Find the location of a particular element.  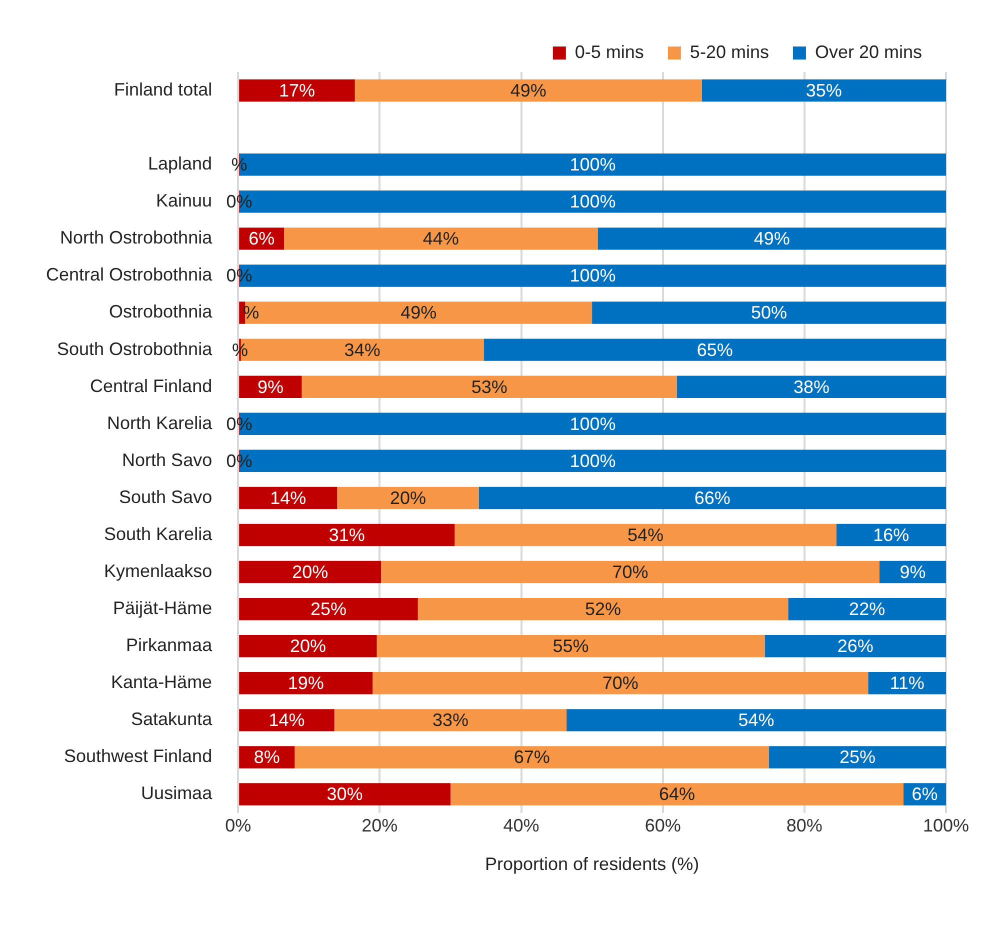

y-tick-label: Central Finland is located at coordinates (151, 386).